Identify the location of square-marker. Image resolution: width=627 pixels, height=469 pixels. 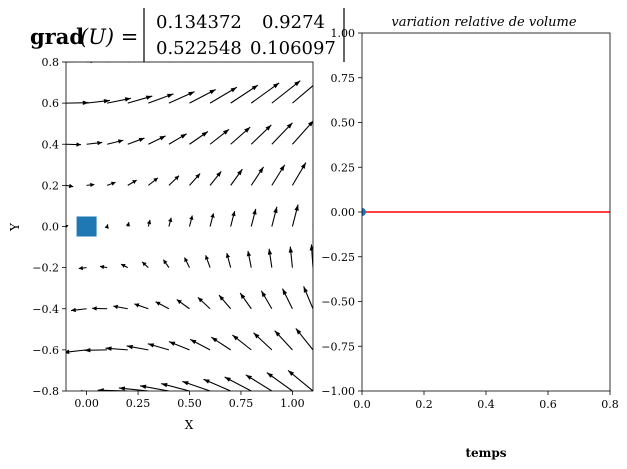
(86, 226).